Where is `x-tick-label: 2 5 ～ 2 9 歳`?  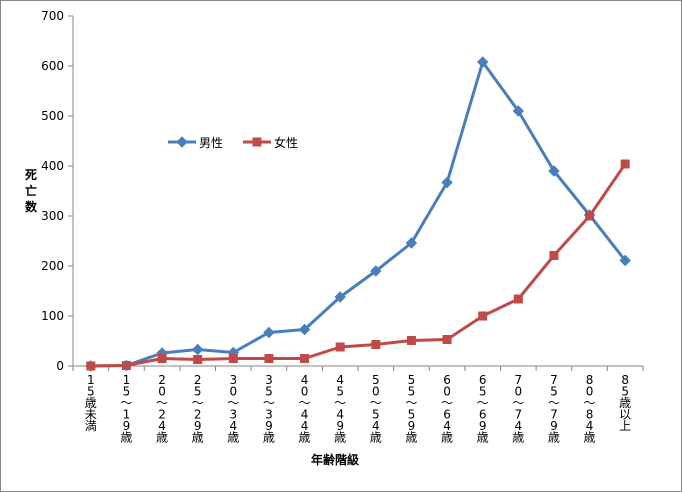
x-tick-label: 2 5 ～ 2 9 歳 is located at coordinates (198, 409).